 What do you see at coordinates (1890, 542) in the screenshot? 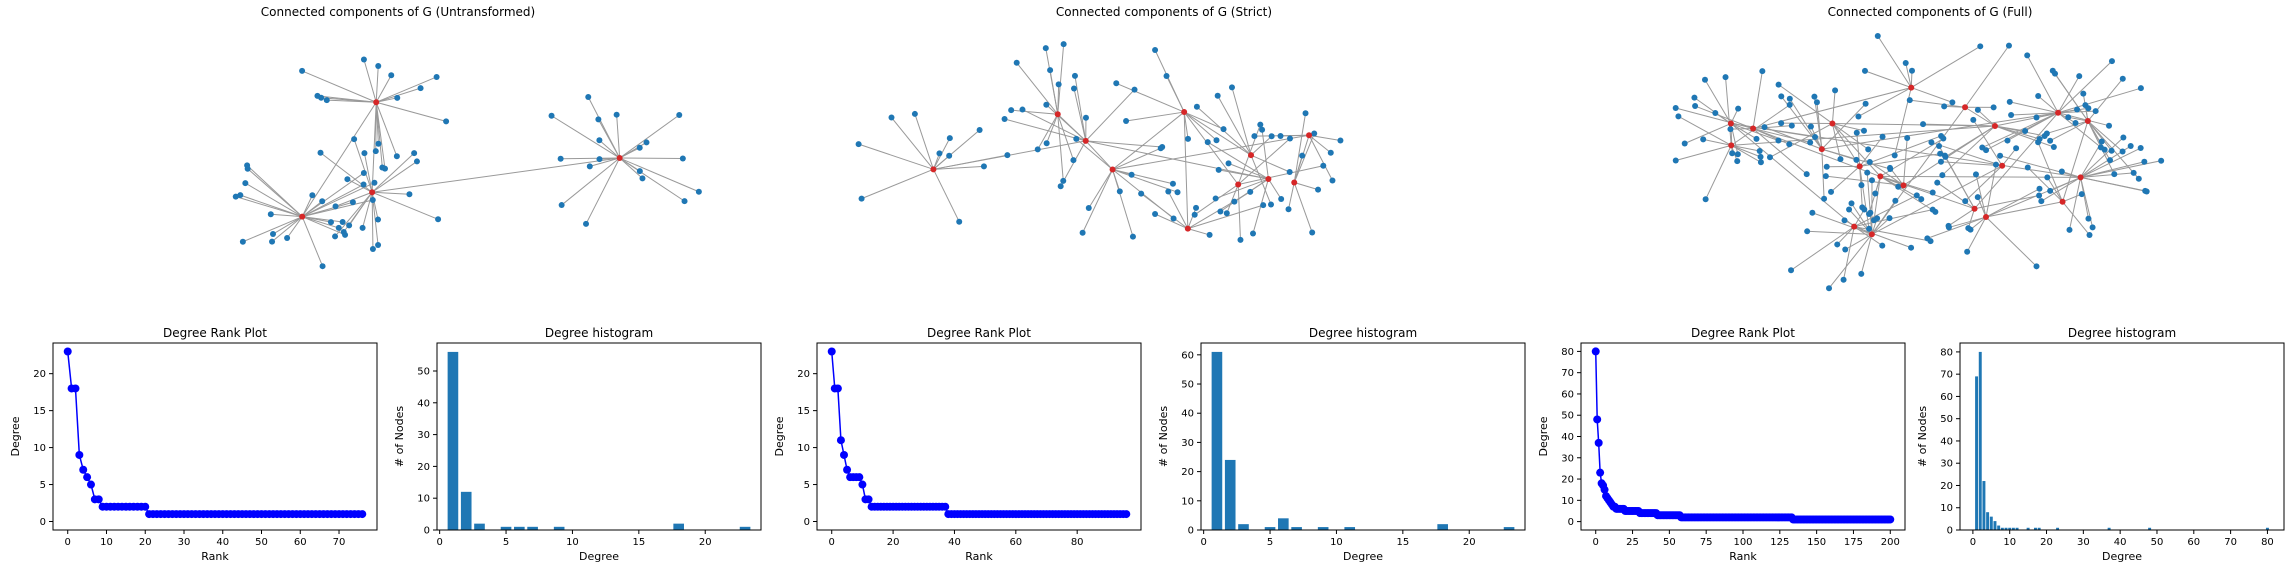
I see `x-tick-label: 200` at bounding box center [1890, 542].